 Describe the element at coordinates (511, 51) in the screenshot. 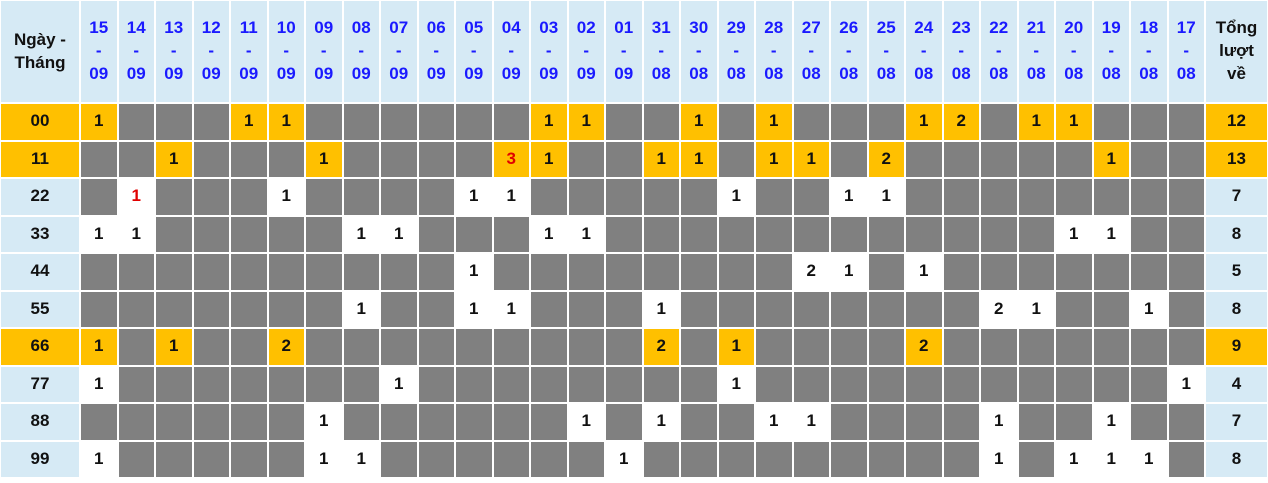

I see `date-header: 04 - 09` at that location.